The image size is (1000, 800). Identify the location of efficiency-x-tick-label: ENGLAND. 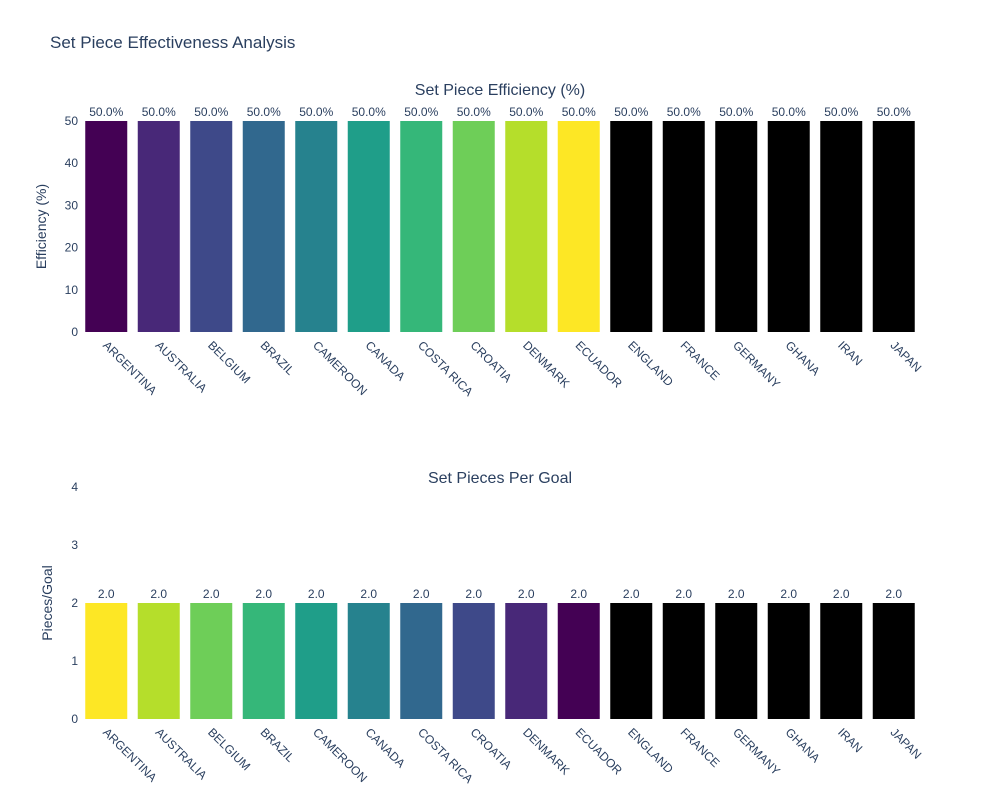
(650, 363).